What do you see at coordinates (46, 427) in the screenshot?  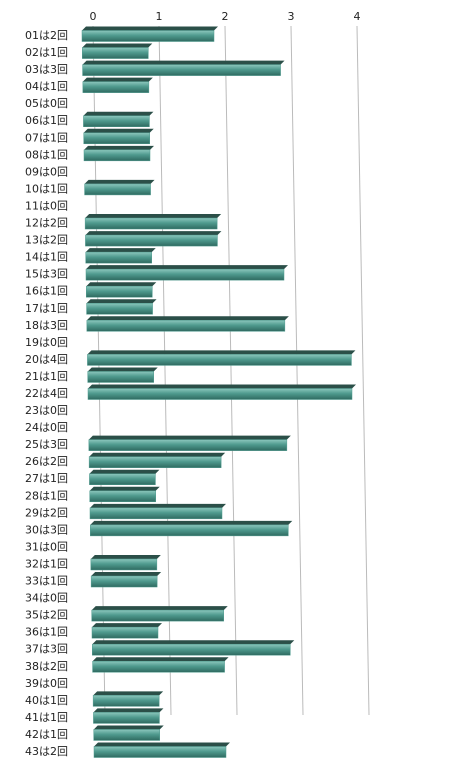 I see `y-tick-label: 24は0回` at bounding box center [46, 427].